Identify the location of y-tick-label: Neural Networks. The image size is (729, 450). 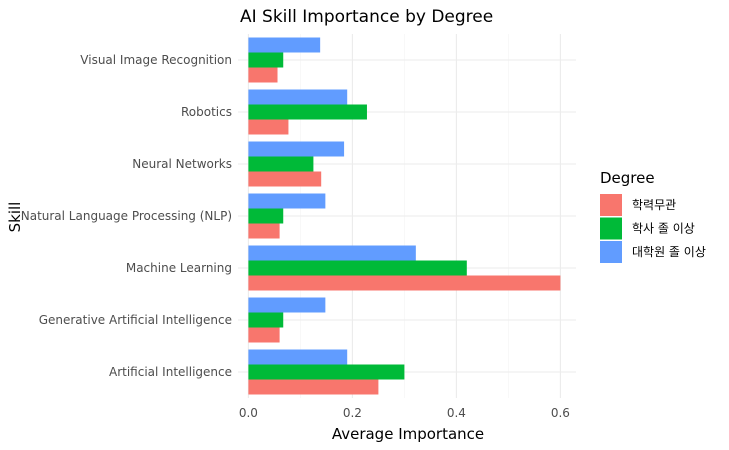
(182, 164).